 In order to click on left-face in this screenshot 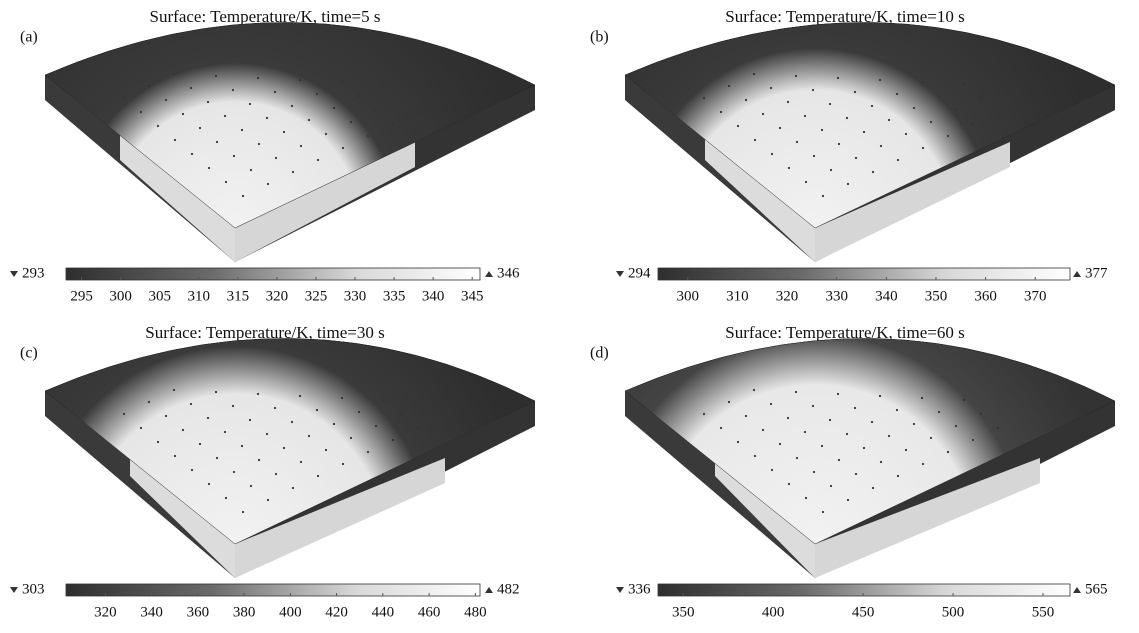, I will do `click(720, 484)`.